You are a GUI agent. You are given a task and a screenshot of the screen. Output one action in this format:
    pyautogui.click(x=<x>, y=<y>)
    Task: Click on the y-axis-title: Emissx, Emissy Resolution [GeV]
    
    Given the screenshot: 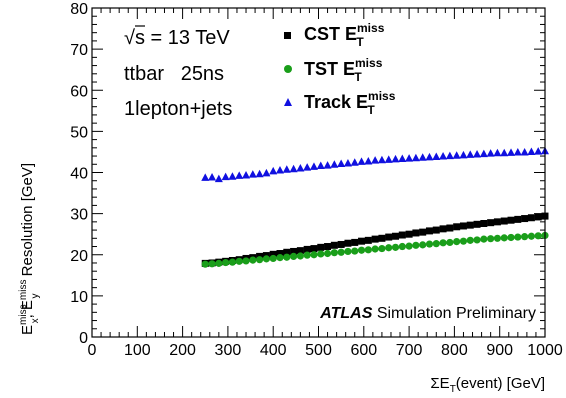 What is the action you would take?
    pyautogui.click(x=29, y=249)
    